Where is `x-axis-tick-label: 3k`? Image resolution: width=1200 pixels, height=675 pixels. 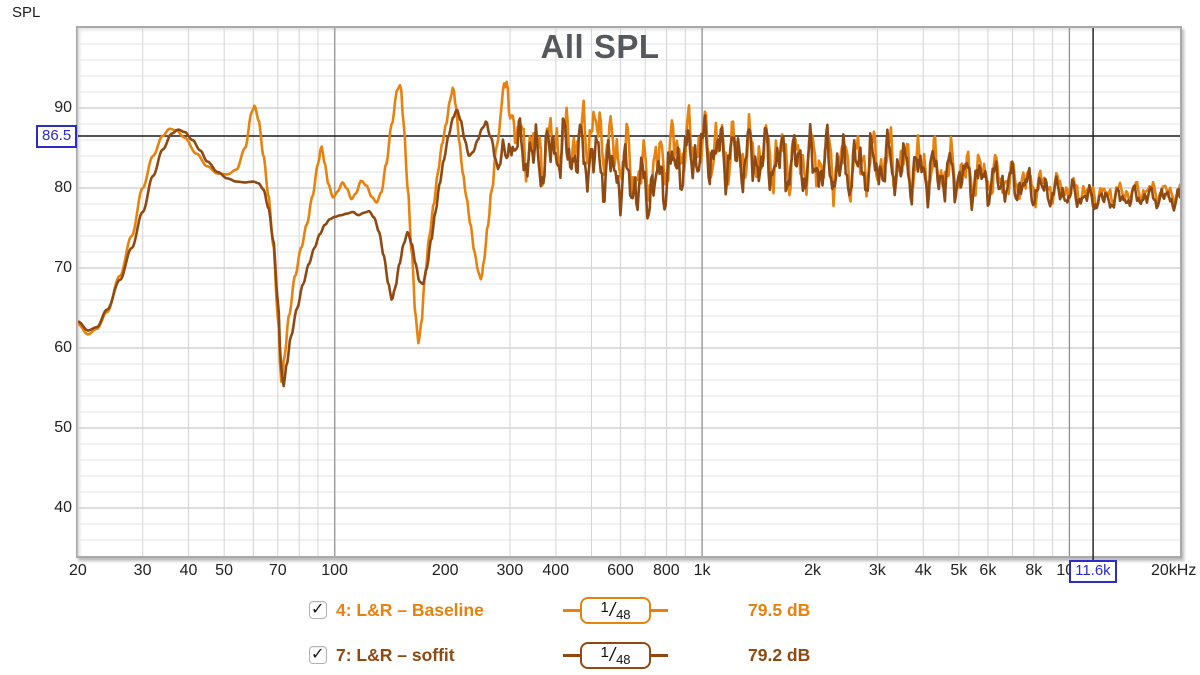 x-axis-tick-label: 3k is located at coordinates (877, 570).